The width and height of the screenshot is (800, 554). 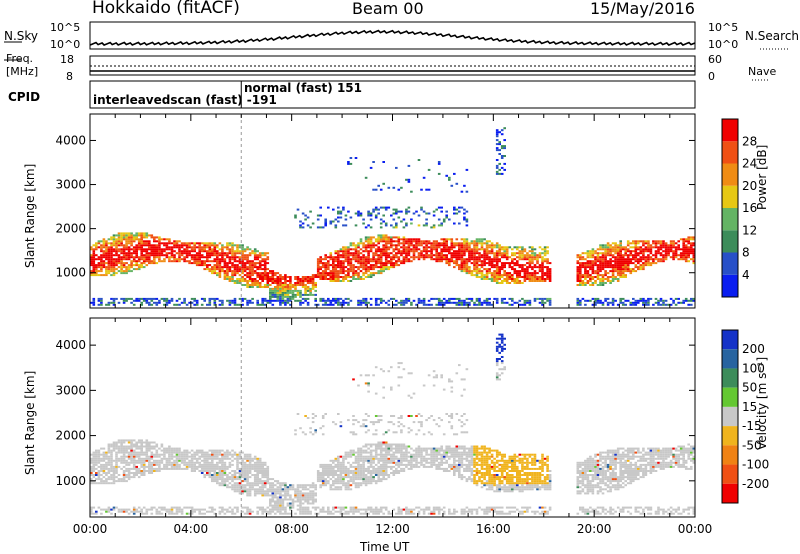 What do you see at coordinates (21, 36) in the screenshot?
I see `noise-sky-label: N.Sky` at bounding box center [21, 36].